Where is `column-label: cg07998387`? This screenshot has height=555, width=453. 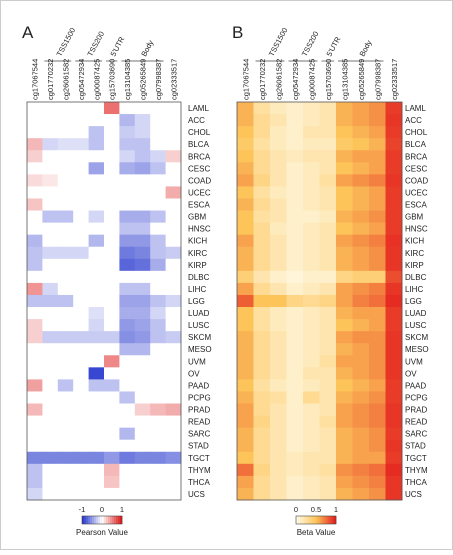
column-label: cg07998387 is located at coordinates (158, 79).